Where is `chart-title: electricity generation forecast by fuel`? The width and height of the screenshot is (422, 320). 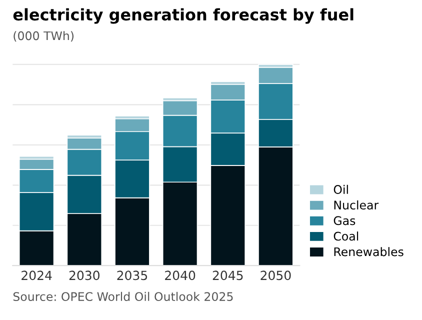 chart-title: electricity generation forecast by fuel is located at coordinates (183, 16).